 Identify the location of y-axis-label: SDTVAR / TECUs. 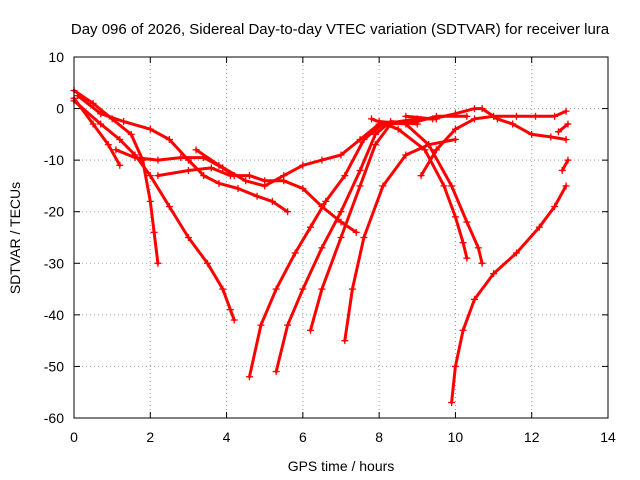
(15, 238).